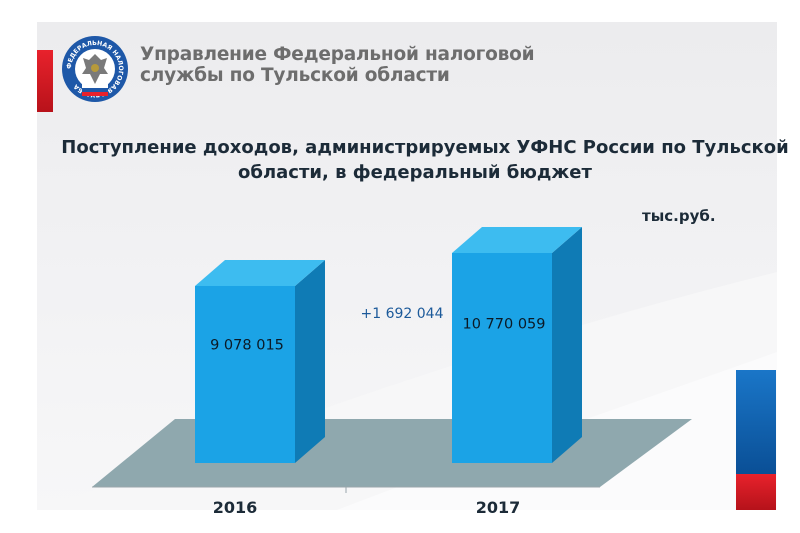  What do you see at coordinates (45, 81) in the screenshot?
I see `left-red-accent` at bounding box center [45, 81].